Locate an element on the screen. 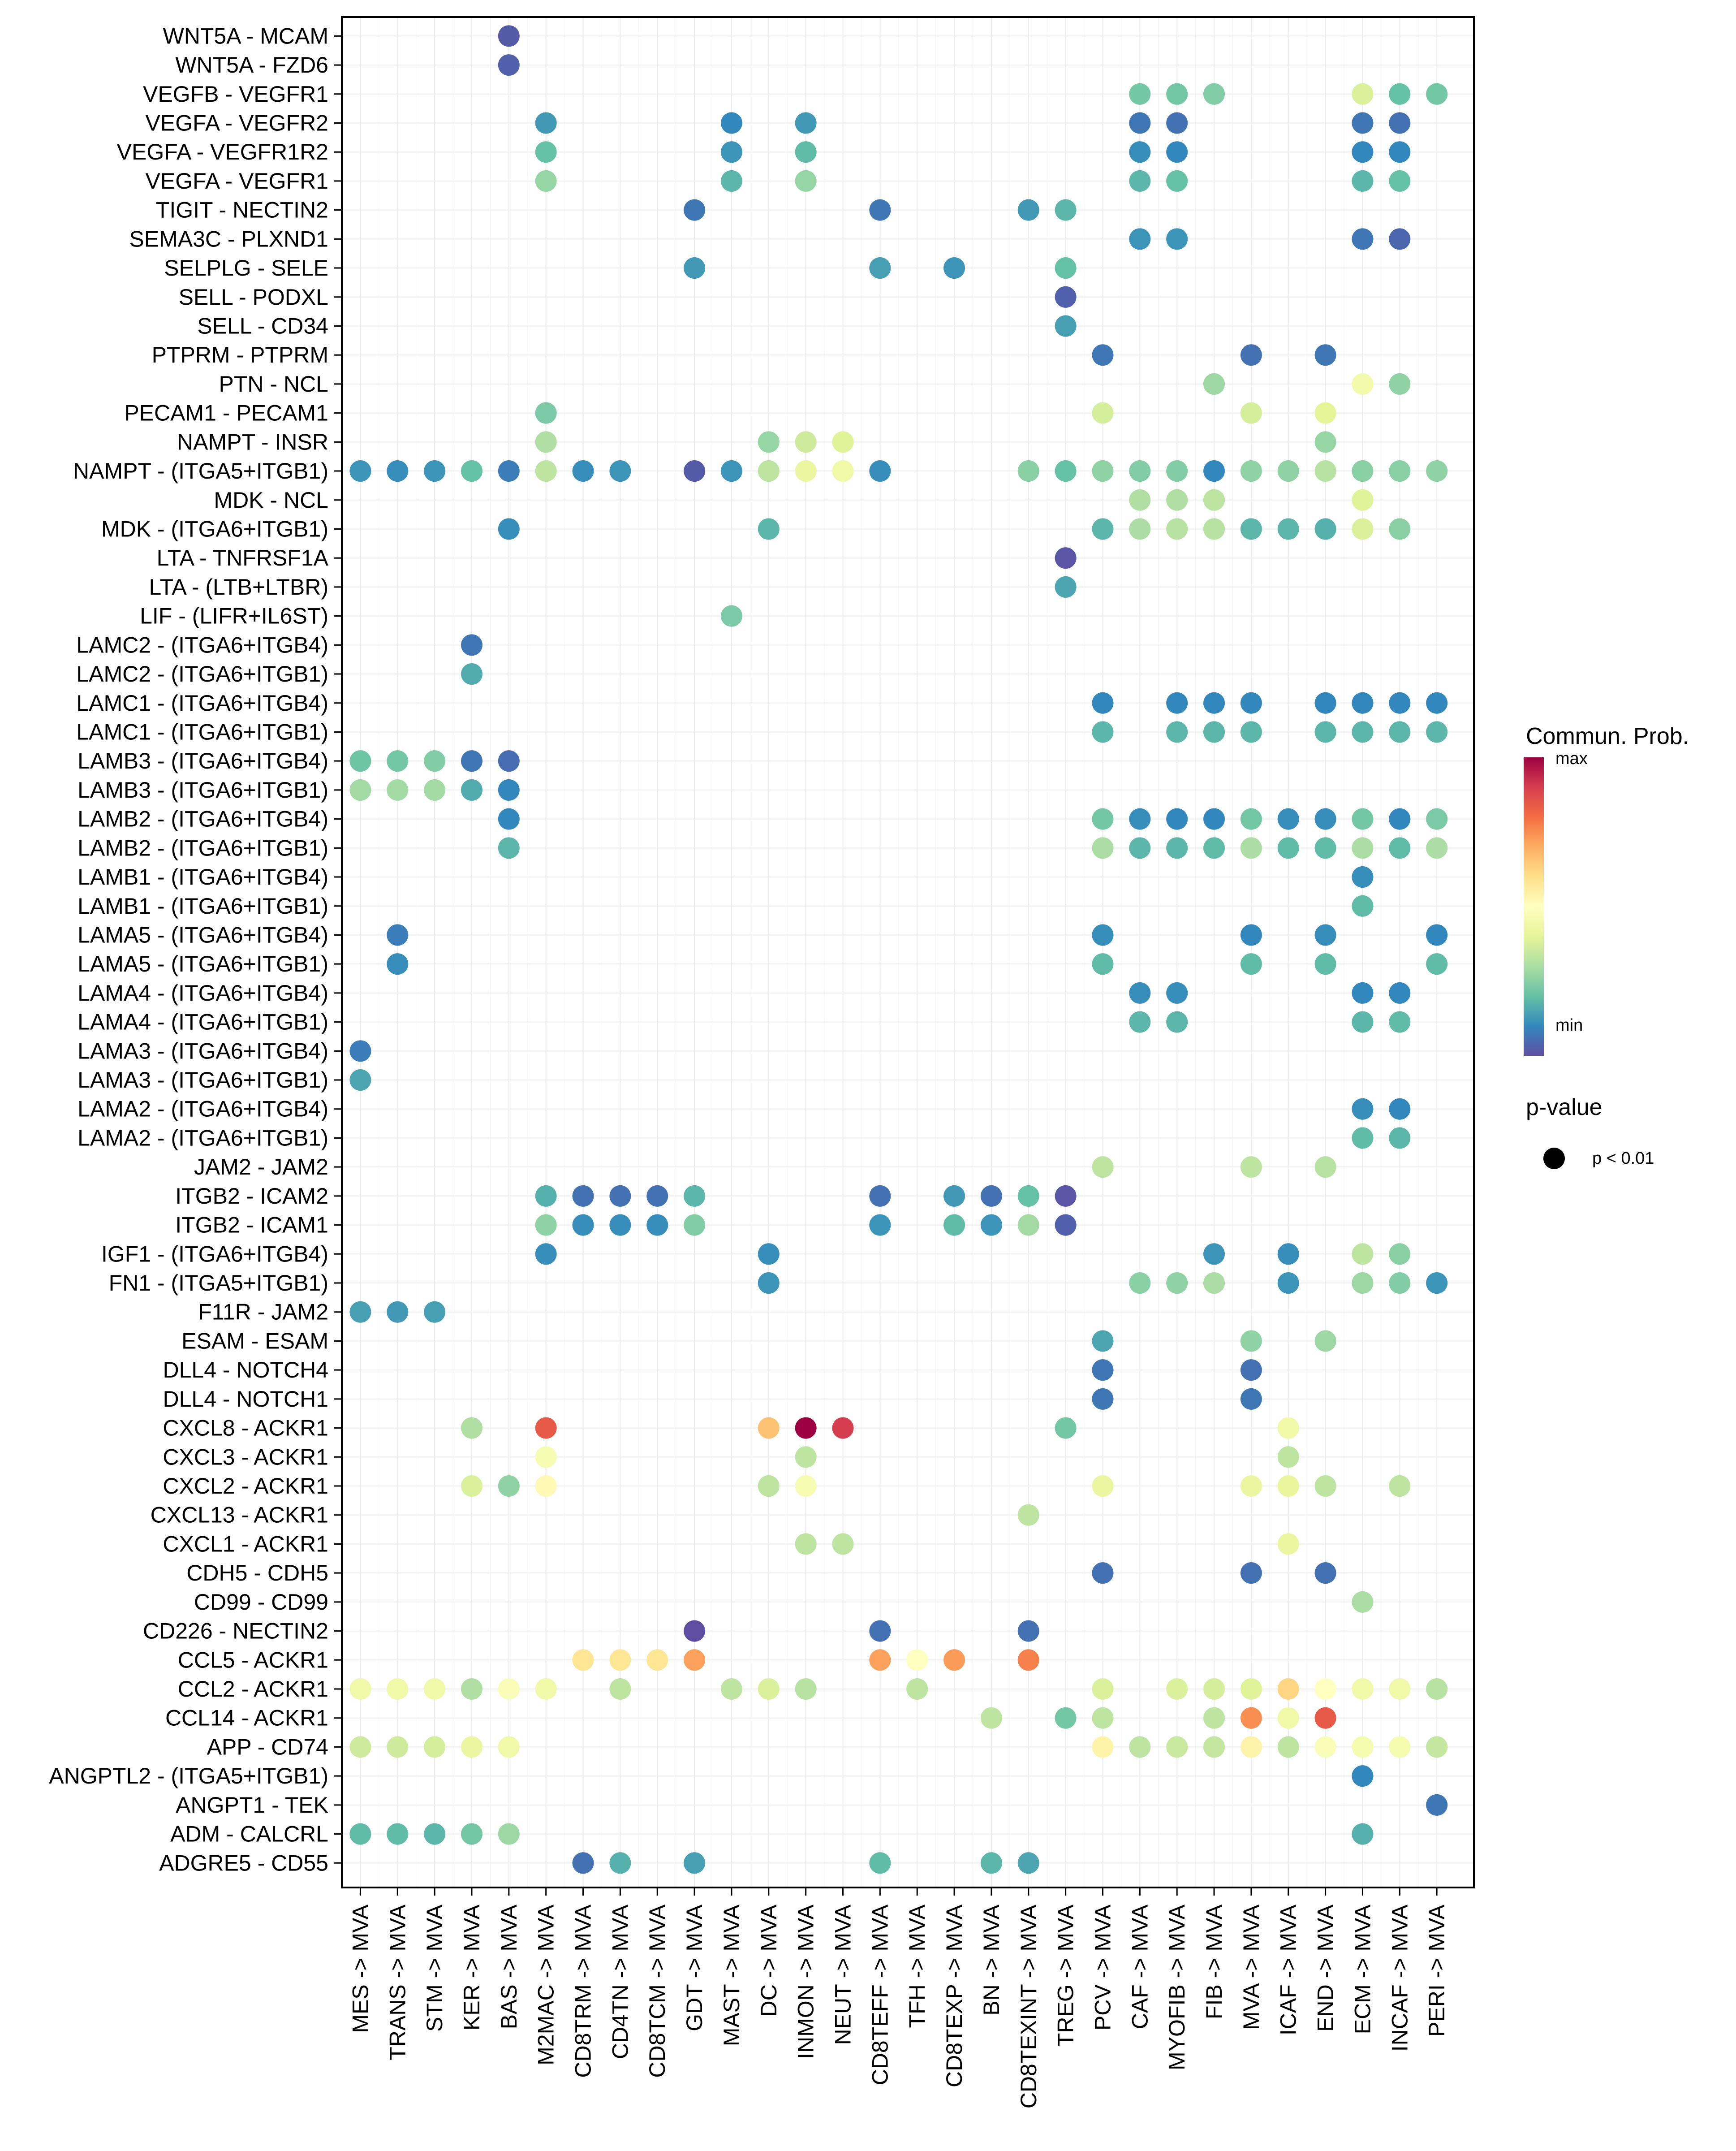 The height and width of the screenshot is (2151, 1736). x-tick-label: TRANS -> MVA is located at coordinates (398, 1982).